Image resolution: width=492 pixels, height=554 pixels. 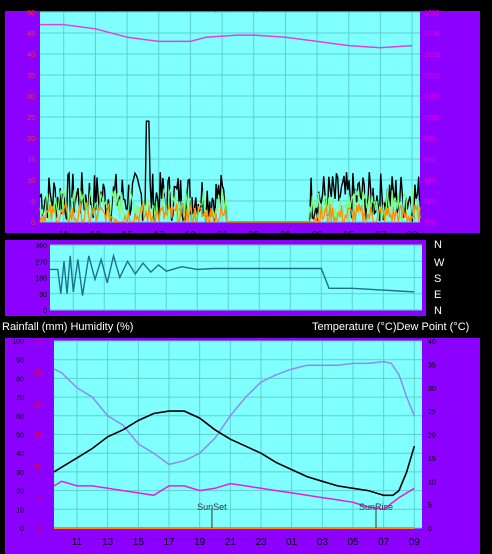 I want to click on barometer-tick-label: 1015, so click(x=432, y=55).